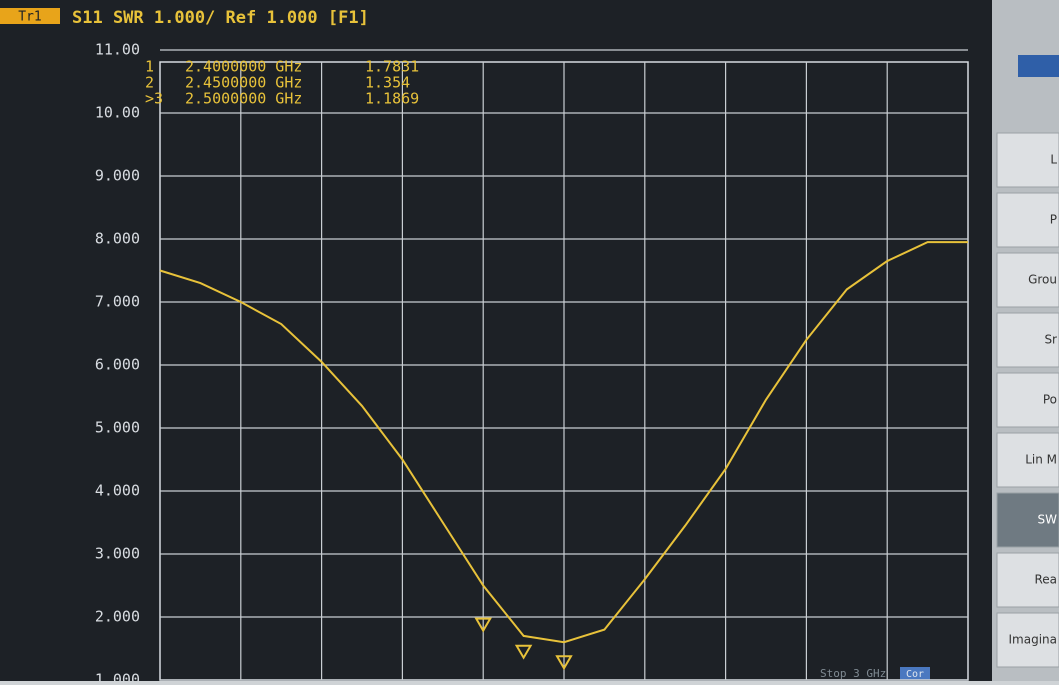  What do you see at coordinates (117, 302) in the screenshot?
I see `y-tick-label: 7.000` at bounding box center [117, 302].